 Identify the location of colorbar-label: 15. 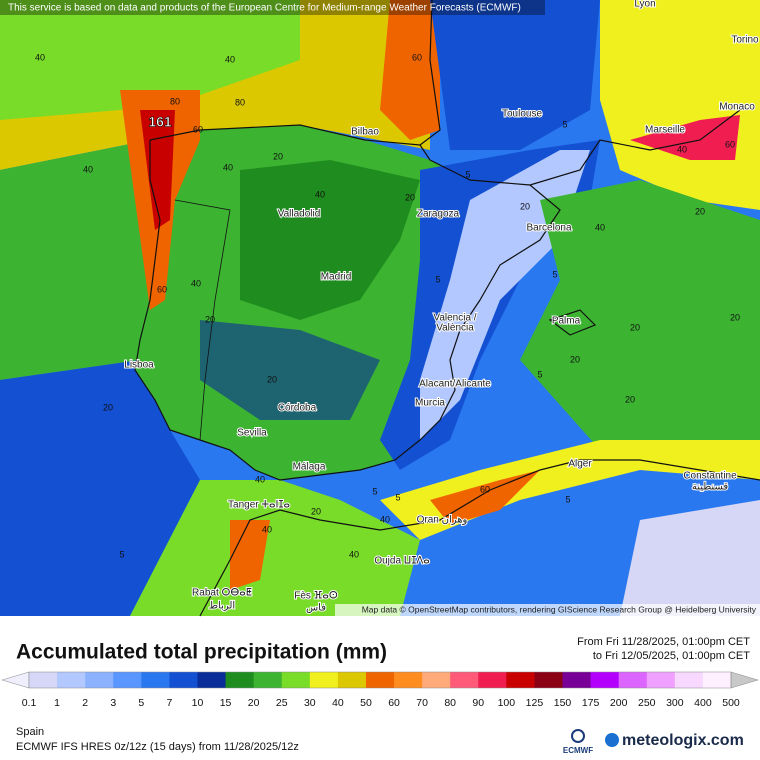
(226, 703).